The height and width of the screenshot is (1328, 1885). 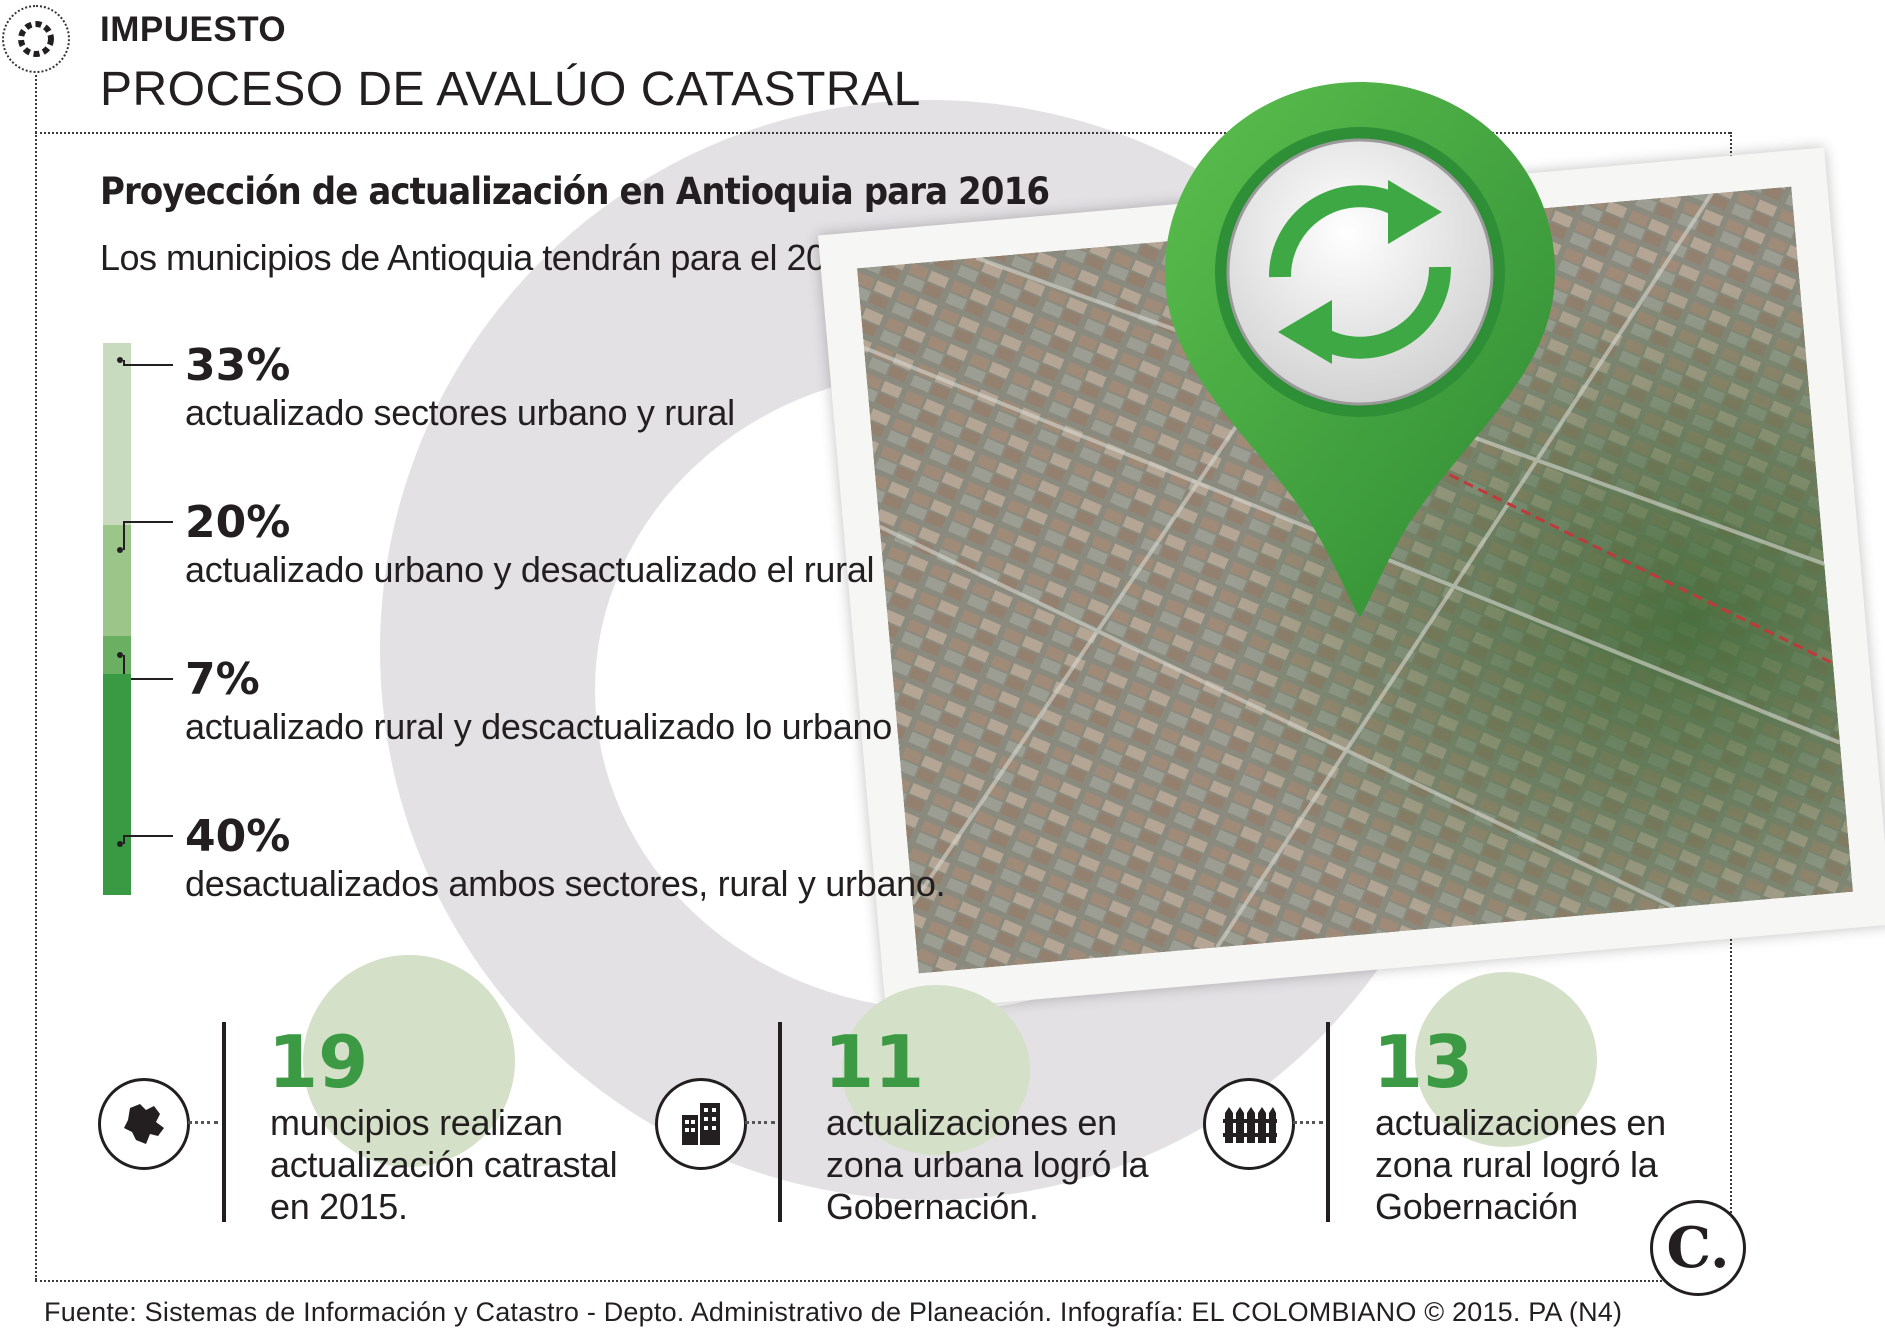 I want to click on kicker: IMPUESTO, so click(x=193, y=29).